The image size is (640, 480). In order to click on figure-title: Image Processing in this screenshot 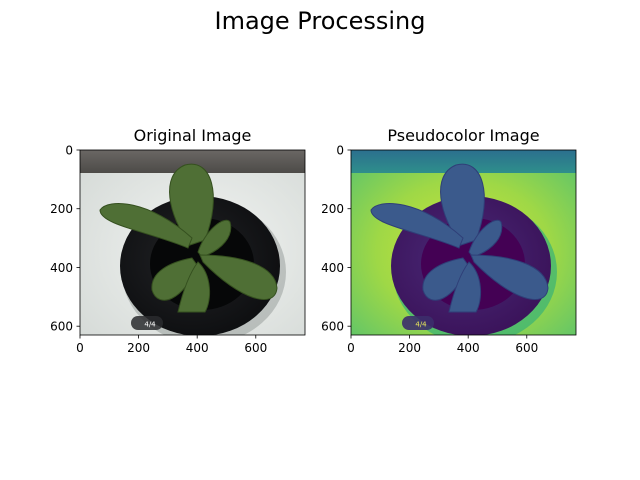, I will do `click(320, 21)`.